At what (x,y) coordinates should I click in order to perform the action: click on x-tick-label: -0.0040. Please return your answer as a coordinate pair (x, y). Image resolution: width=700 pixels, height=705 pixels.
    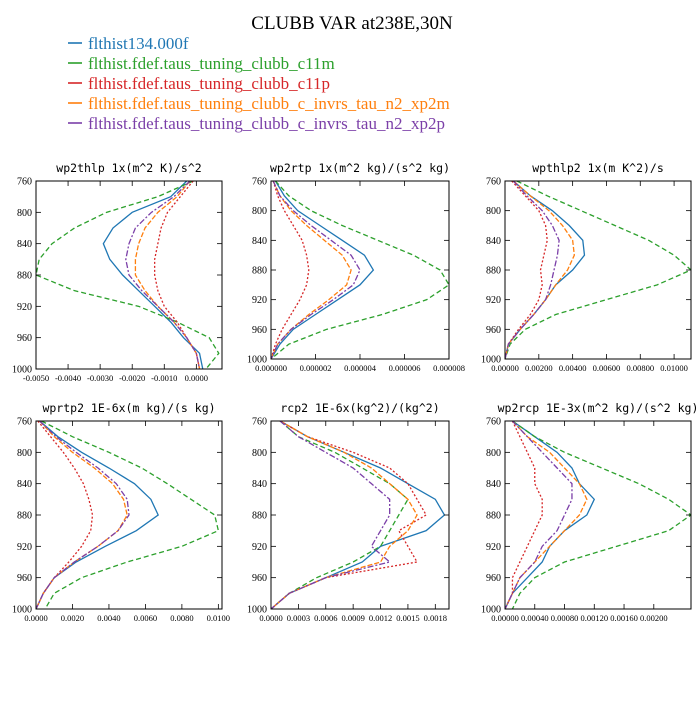
    Looking at the image, I should click on (68, 378).